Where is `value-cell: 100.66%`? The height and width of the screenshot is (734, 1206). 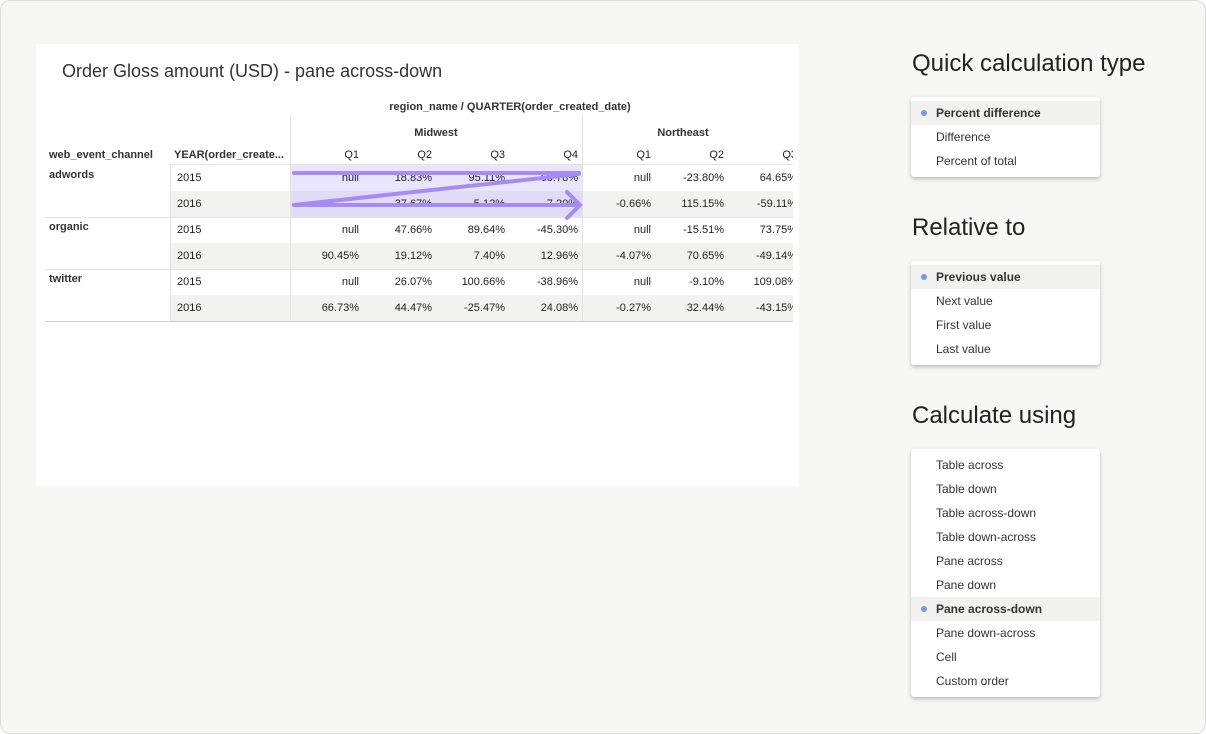
value-cell: 100.66% is located at coordinates (483, 282).